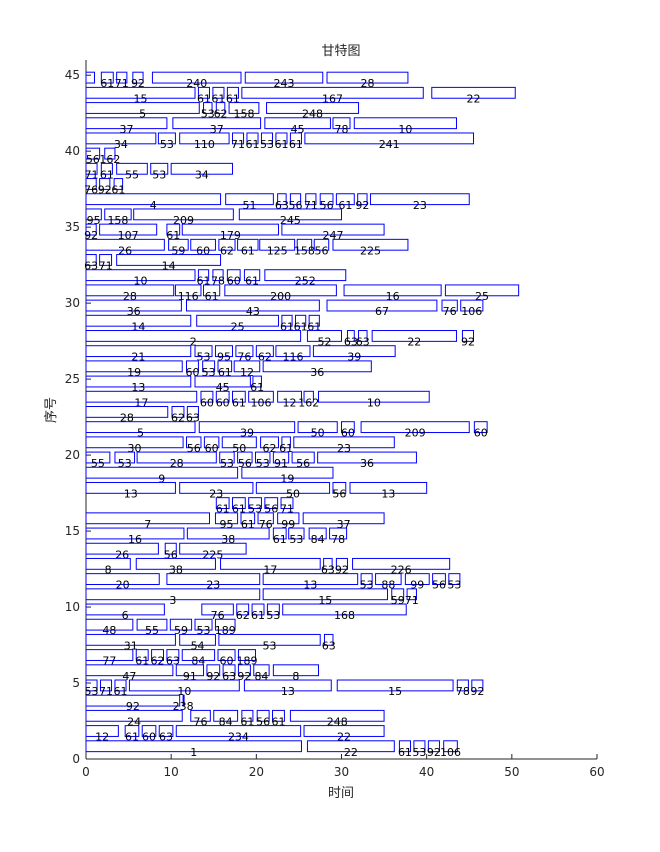  Describe the element at coordinates (196, 83) in the screenshot. I see `task-label: 240` at that location.